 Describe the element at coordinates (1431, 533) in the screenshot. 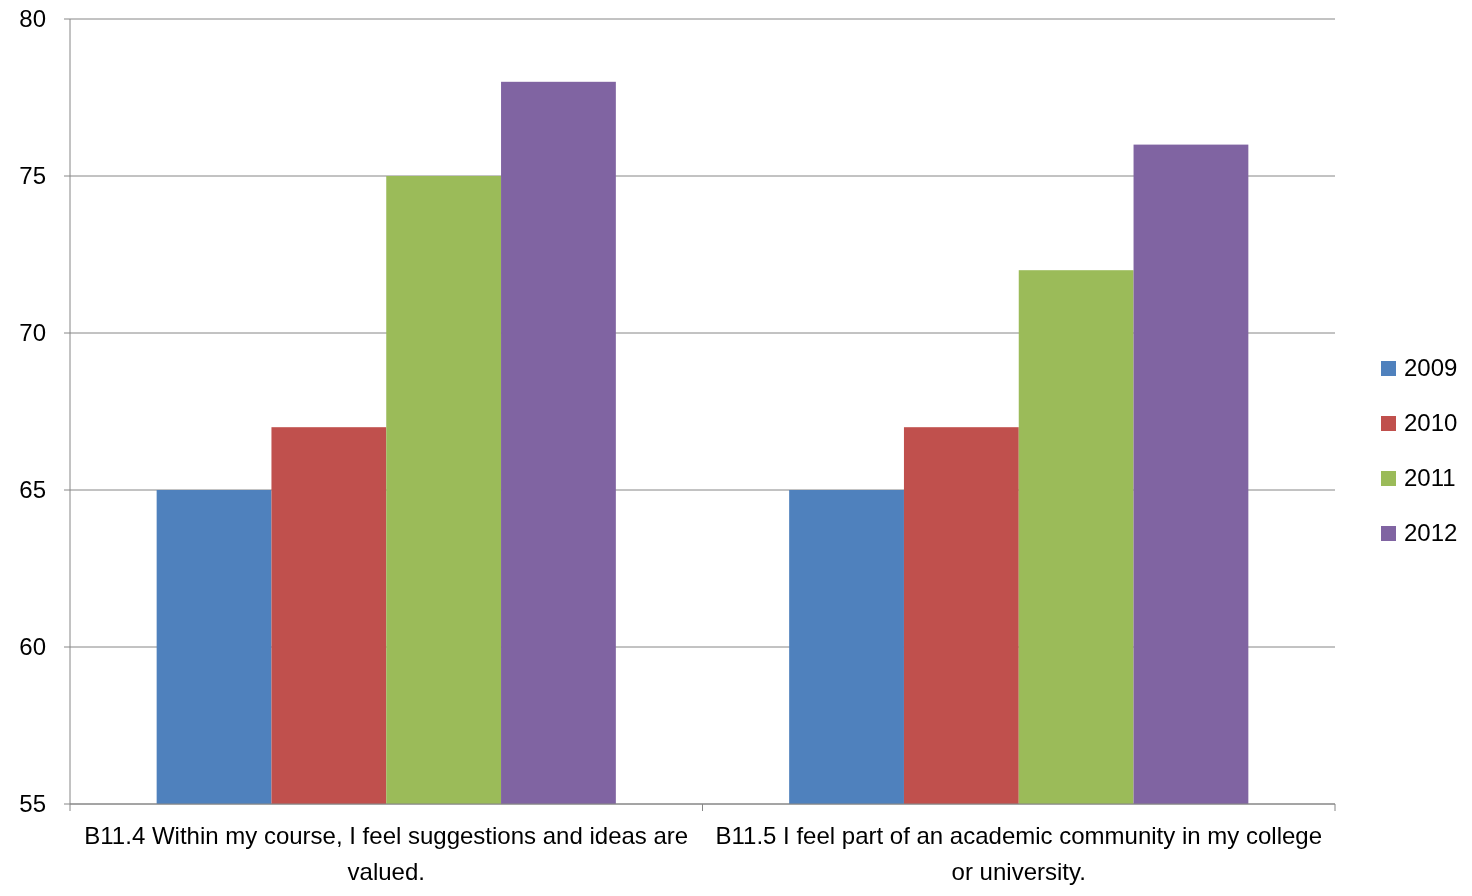

I see `legend-label: 2012` at that location.